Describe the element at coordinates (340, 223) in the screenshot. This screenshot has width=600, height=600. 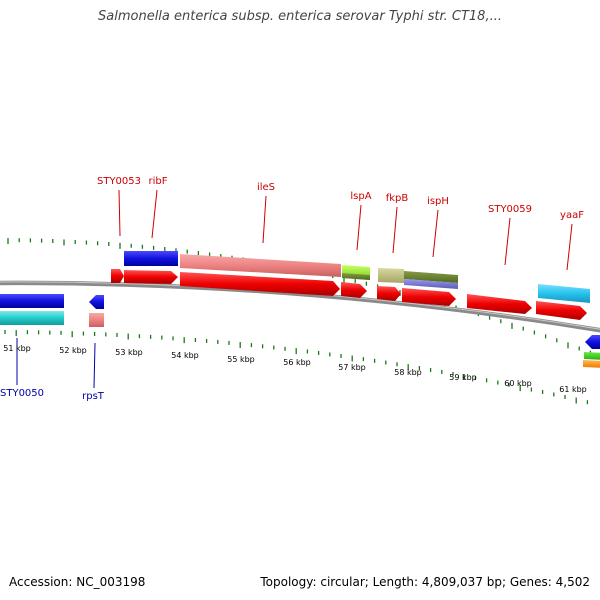
I see `forward-gene-labels: STY0053 ribF ileS lspA fkpB ispH STY0059 yaaF` at that location.